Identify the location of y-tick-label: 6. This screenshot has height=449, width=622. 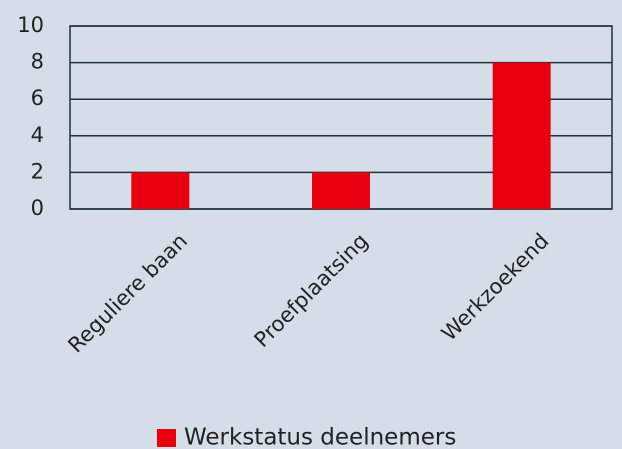
(37, 98).